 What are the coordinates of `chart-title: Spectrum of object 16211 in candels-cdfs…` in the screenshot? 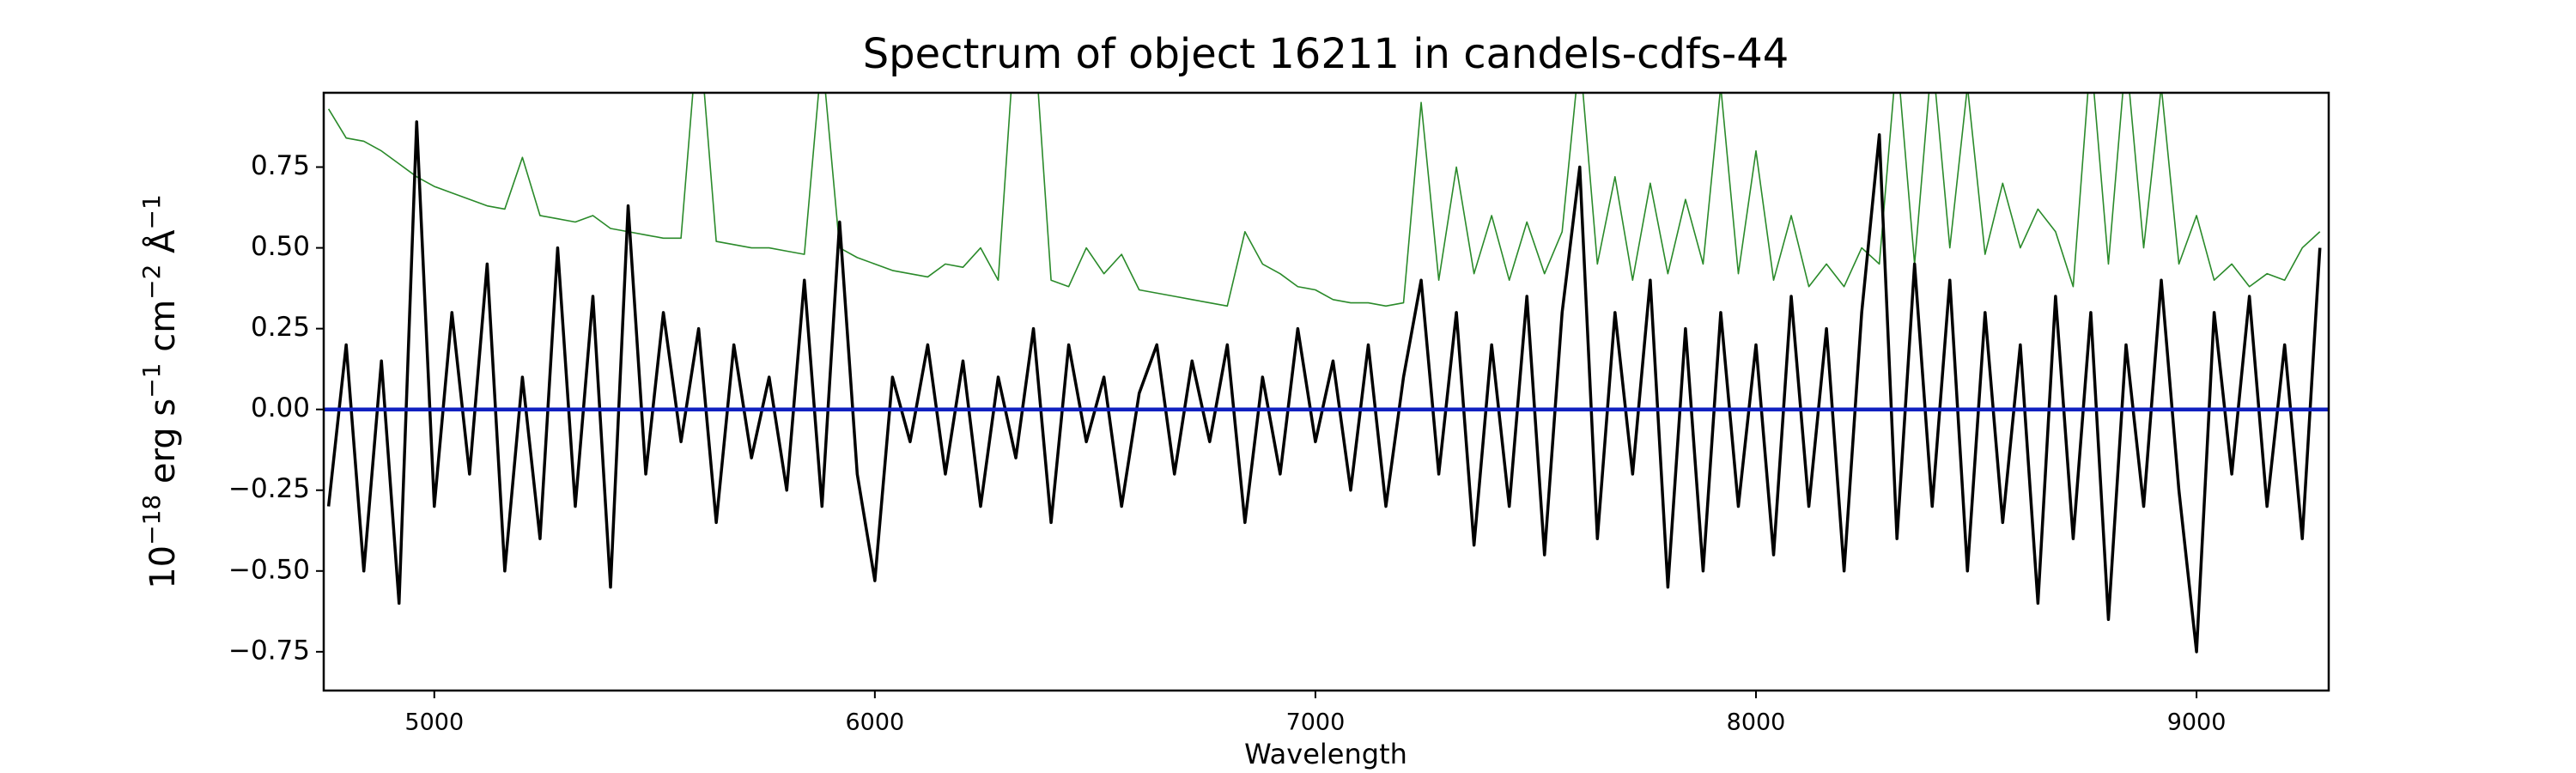 It's located at (1326, 54).